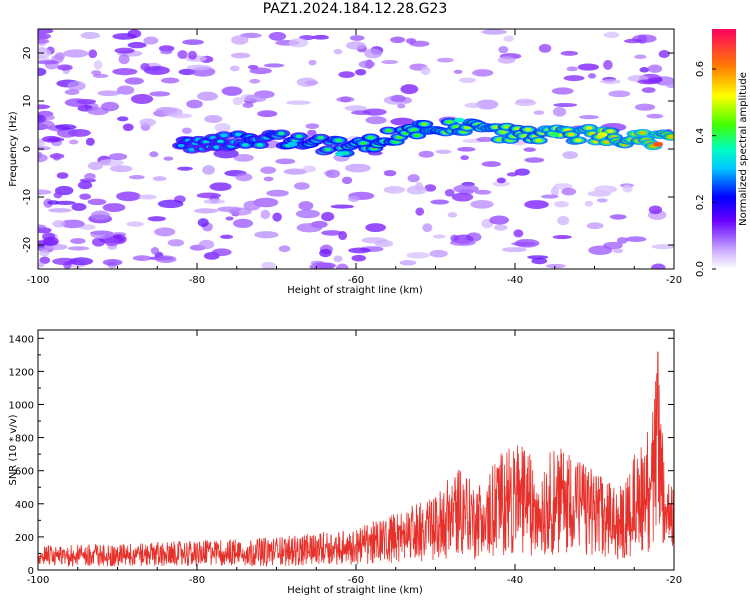 The height and width of the screenshot is (600, 750). Describe the element at coordinates (355, 290) in the screenshot. I see `spectrogram-xlabel: Height of straight line (km)` at that location.